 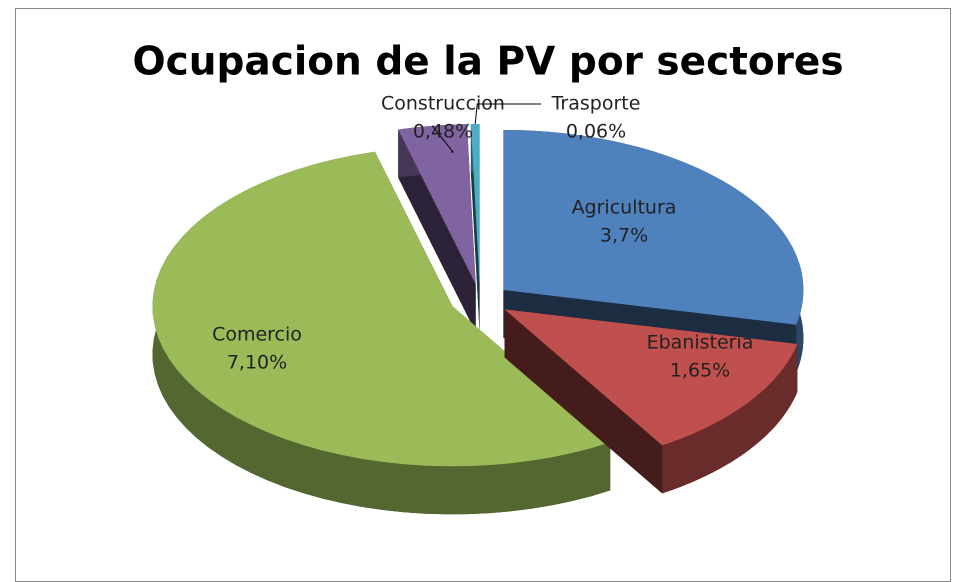 I want to click on value-label: 0,06%, so click(x=596, y=132).